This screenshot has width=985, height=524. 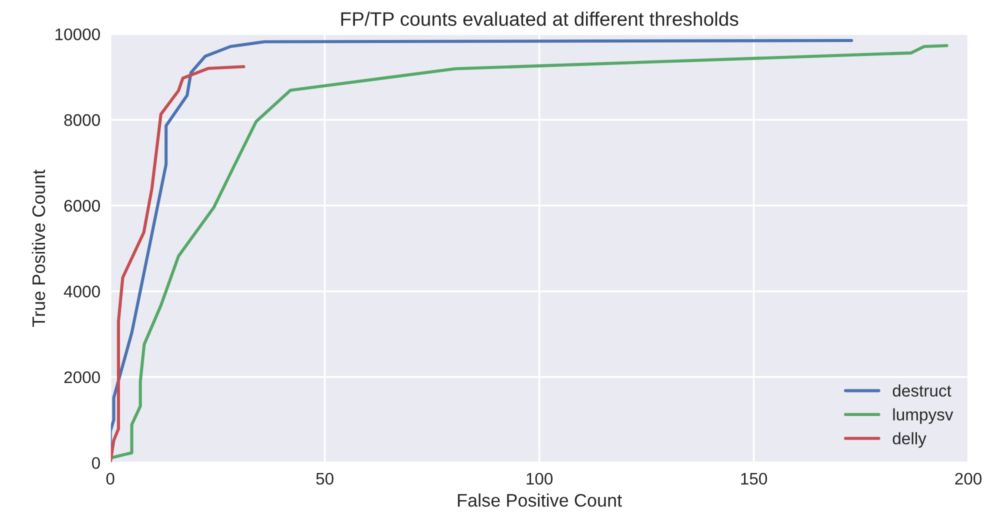 What do you see at coordinates (968, 478) in the screenshot?
I see `x-tick-label: 200` at bounding box center [968, 478].